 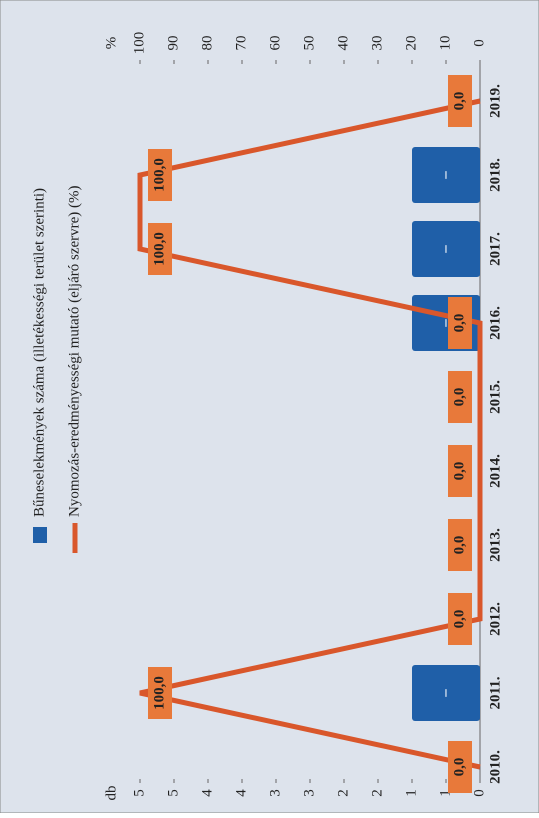 What do you see at coordinates (207, 43) in the screenshot?
I see `y2-tick-label: 80` at bounding box center [207, 43].